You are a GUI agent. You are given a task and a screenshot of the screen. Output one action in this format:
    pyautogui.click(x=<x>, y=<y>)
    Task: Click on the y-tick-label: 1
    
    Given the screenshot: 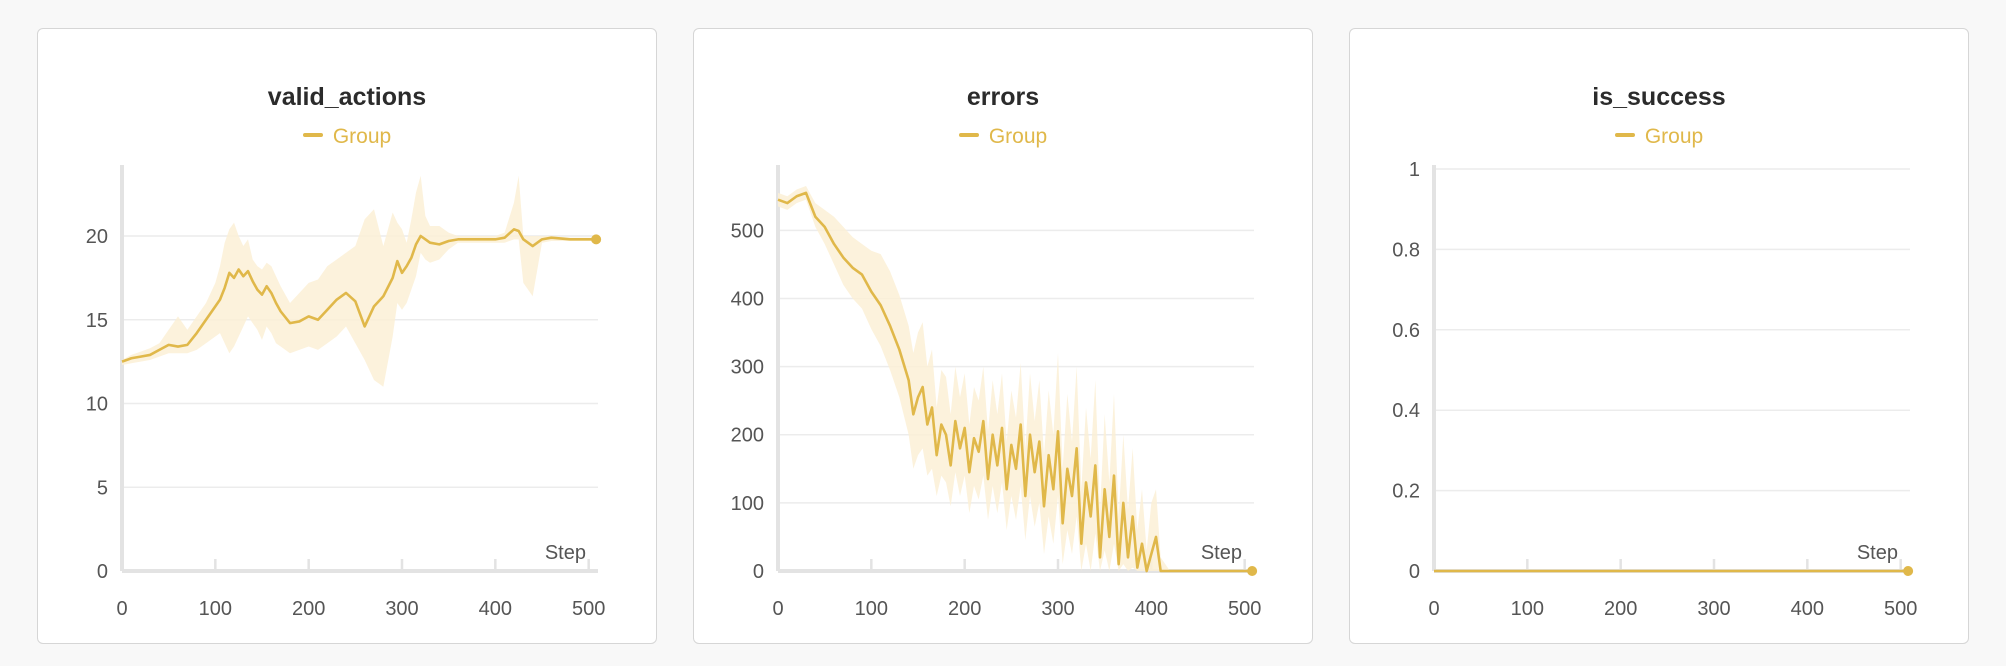 What is the action you would take?
    pyautogui.click(x=1414, y=170)
    